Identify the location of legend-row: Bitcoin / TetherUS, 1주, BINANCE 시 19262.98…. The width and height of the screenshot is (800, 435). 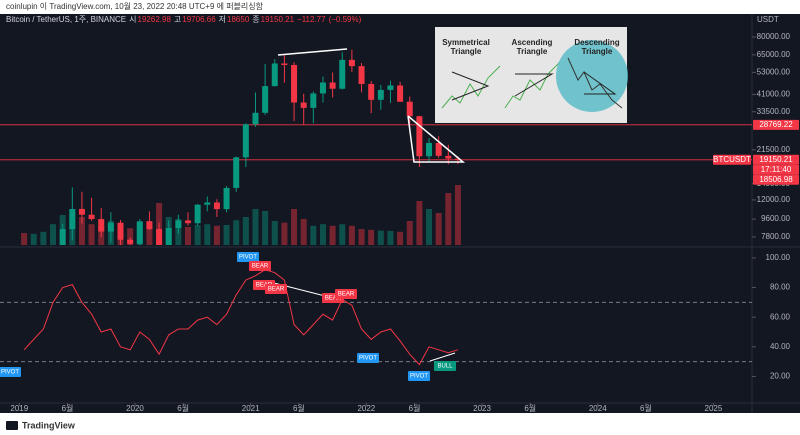
(184, 19).